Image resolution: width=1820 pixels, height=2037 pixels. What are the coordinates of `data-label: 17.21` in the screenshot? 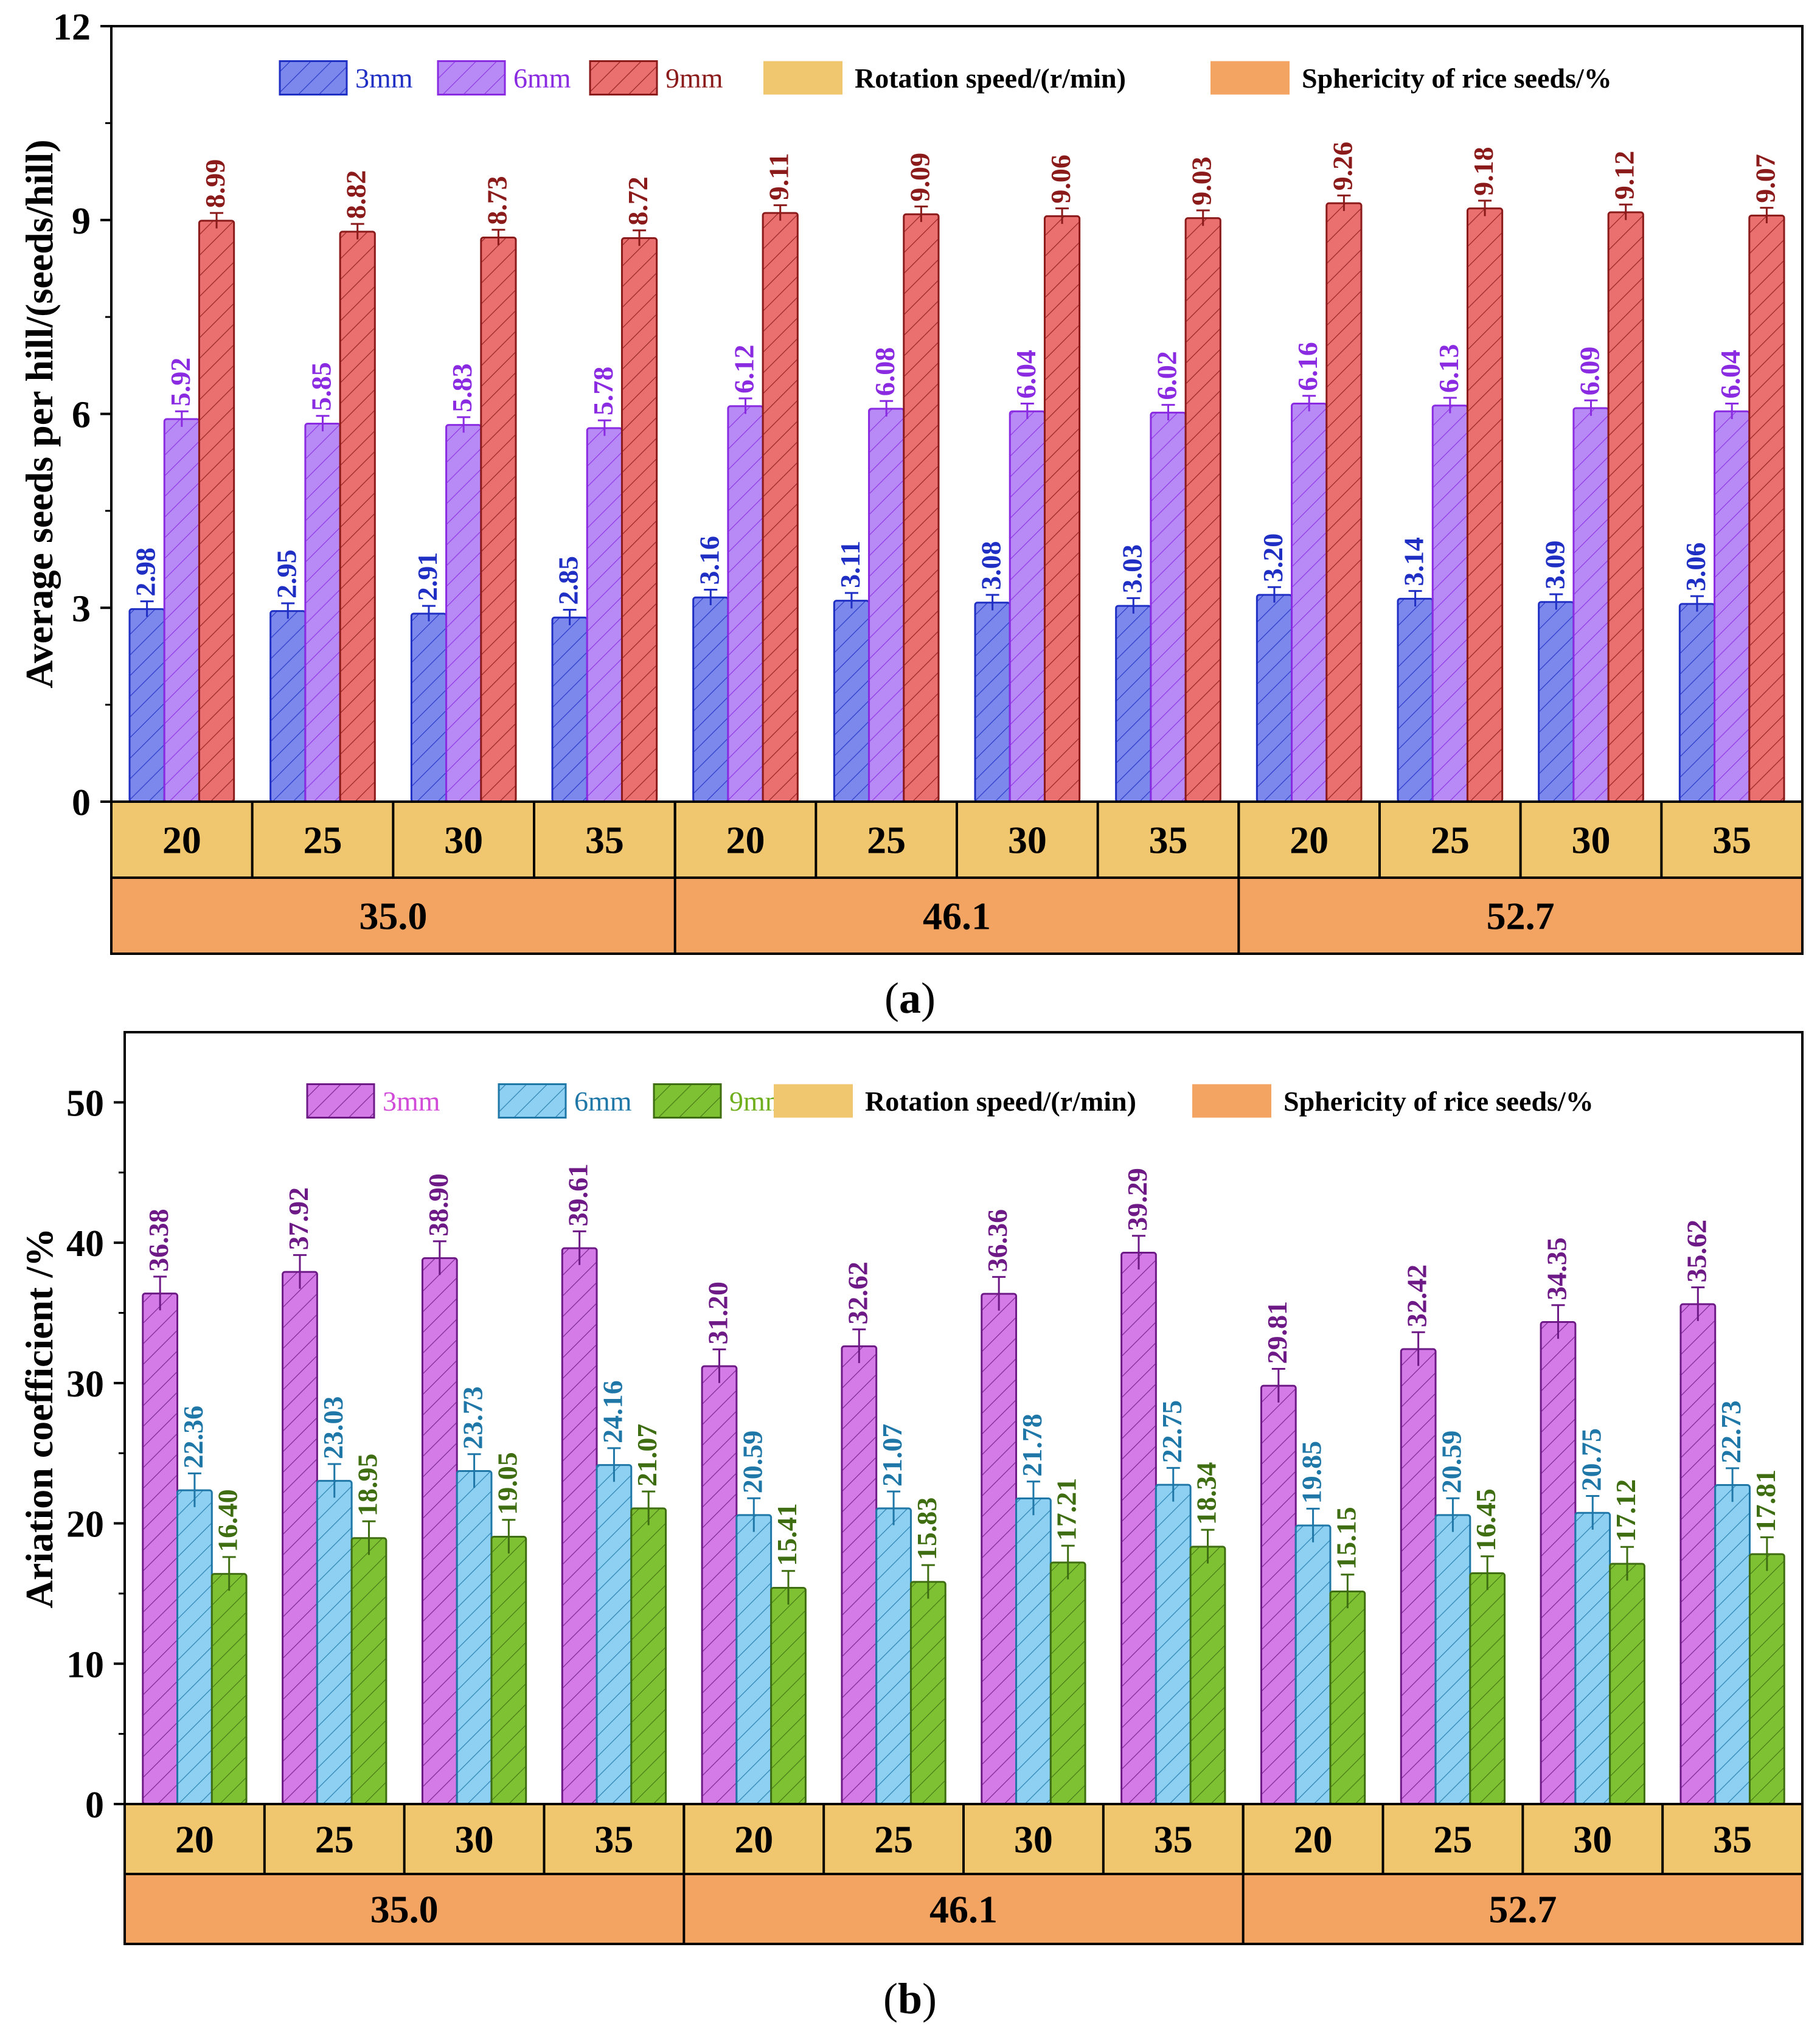 It's located at (1066, 1509).